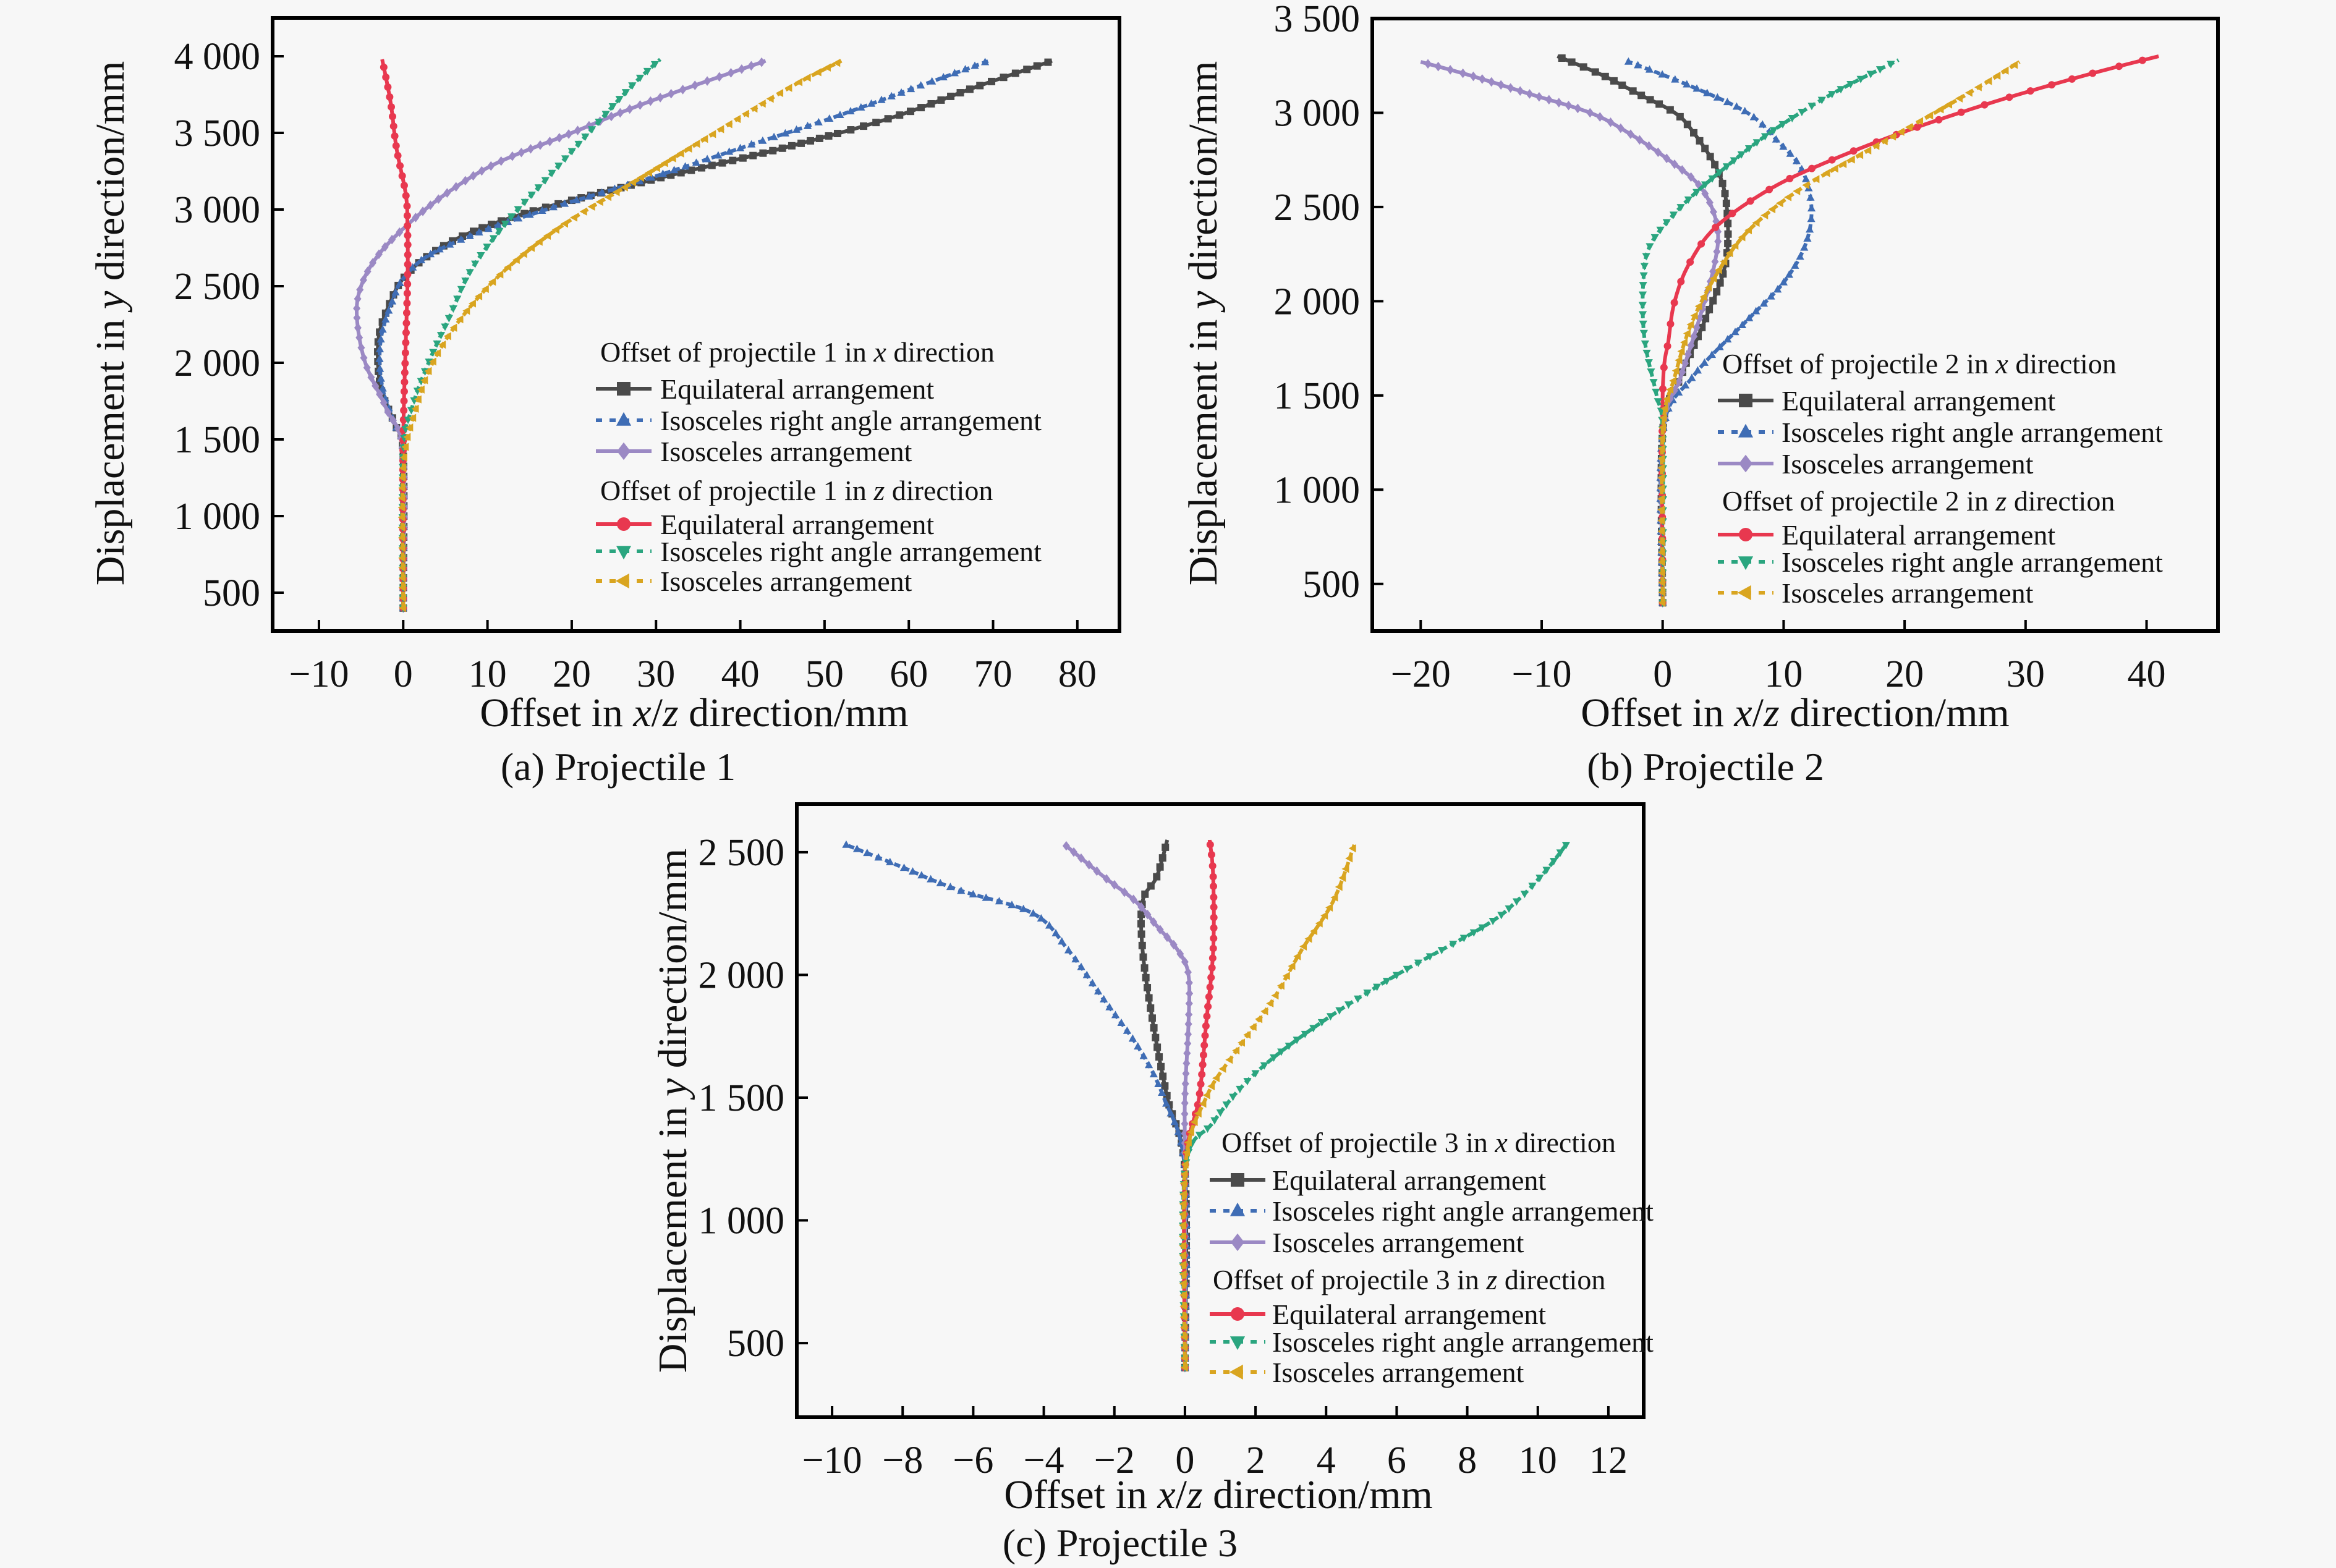 This screenshot has width=2336, height=1568. Describe the element at coordinates (1432, 1211) in the screenshot. I see `legend-item: Isosceles right angle arrangement` at that location.